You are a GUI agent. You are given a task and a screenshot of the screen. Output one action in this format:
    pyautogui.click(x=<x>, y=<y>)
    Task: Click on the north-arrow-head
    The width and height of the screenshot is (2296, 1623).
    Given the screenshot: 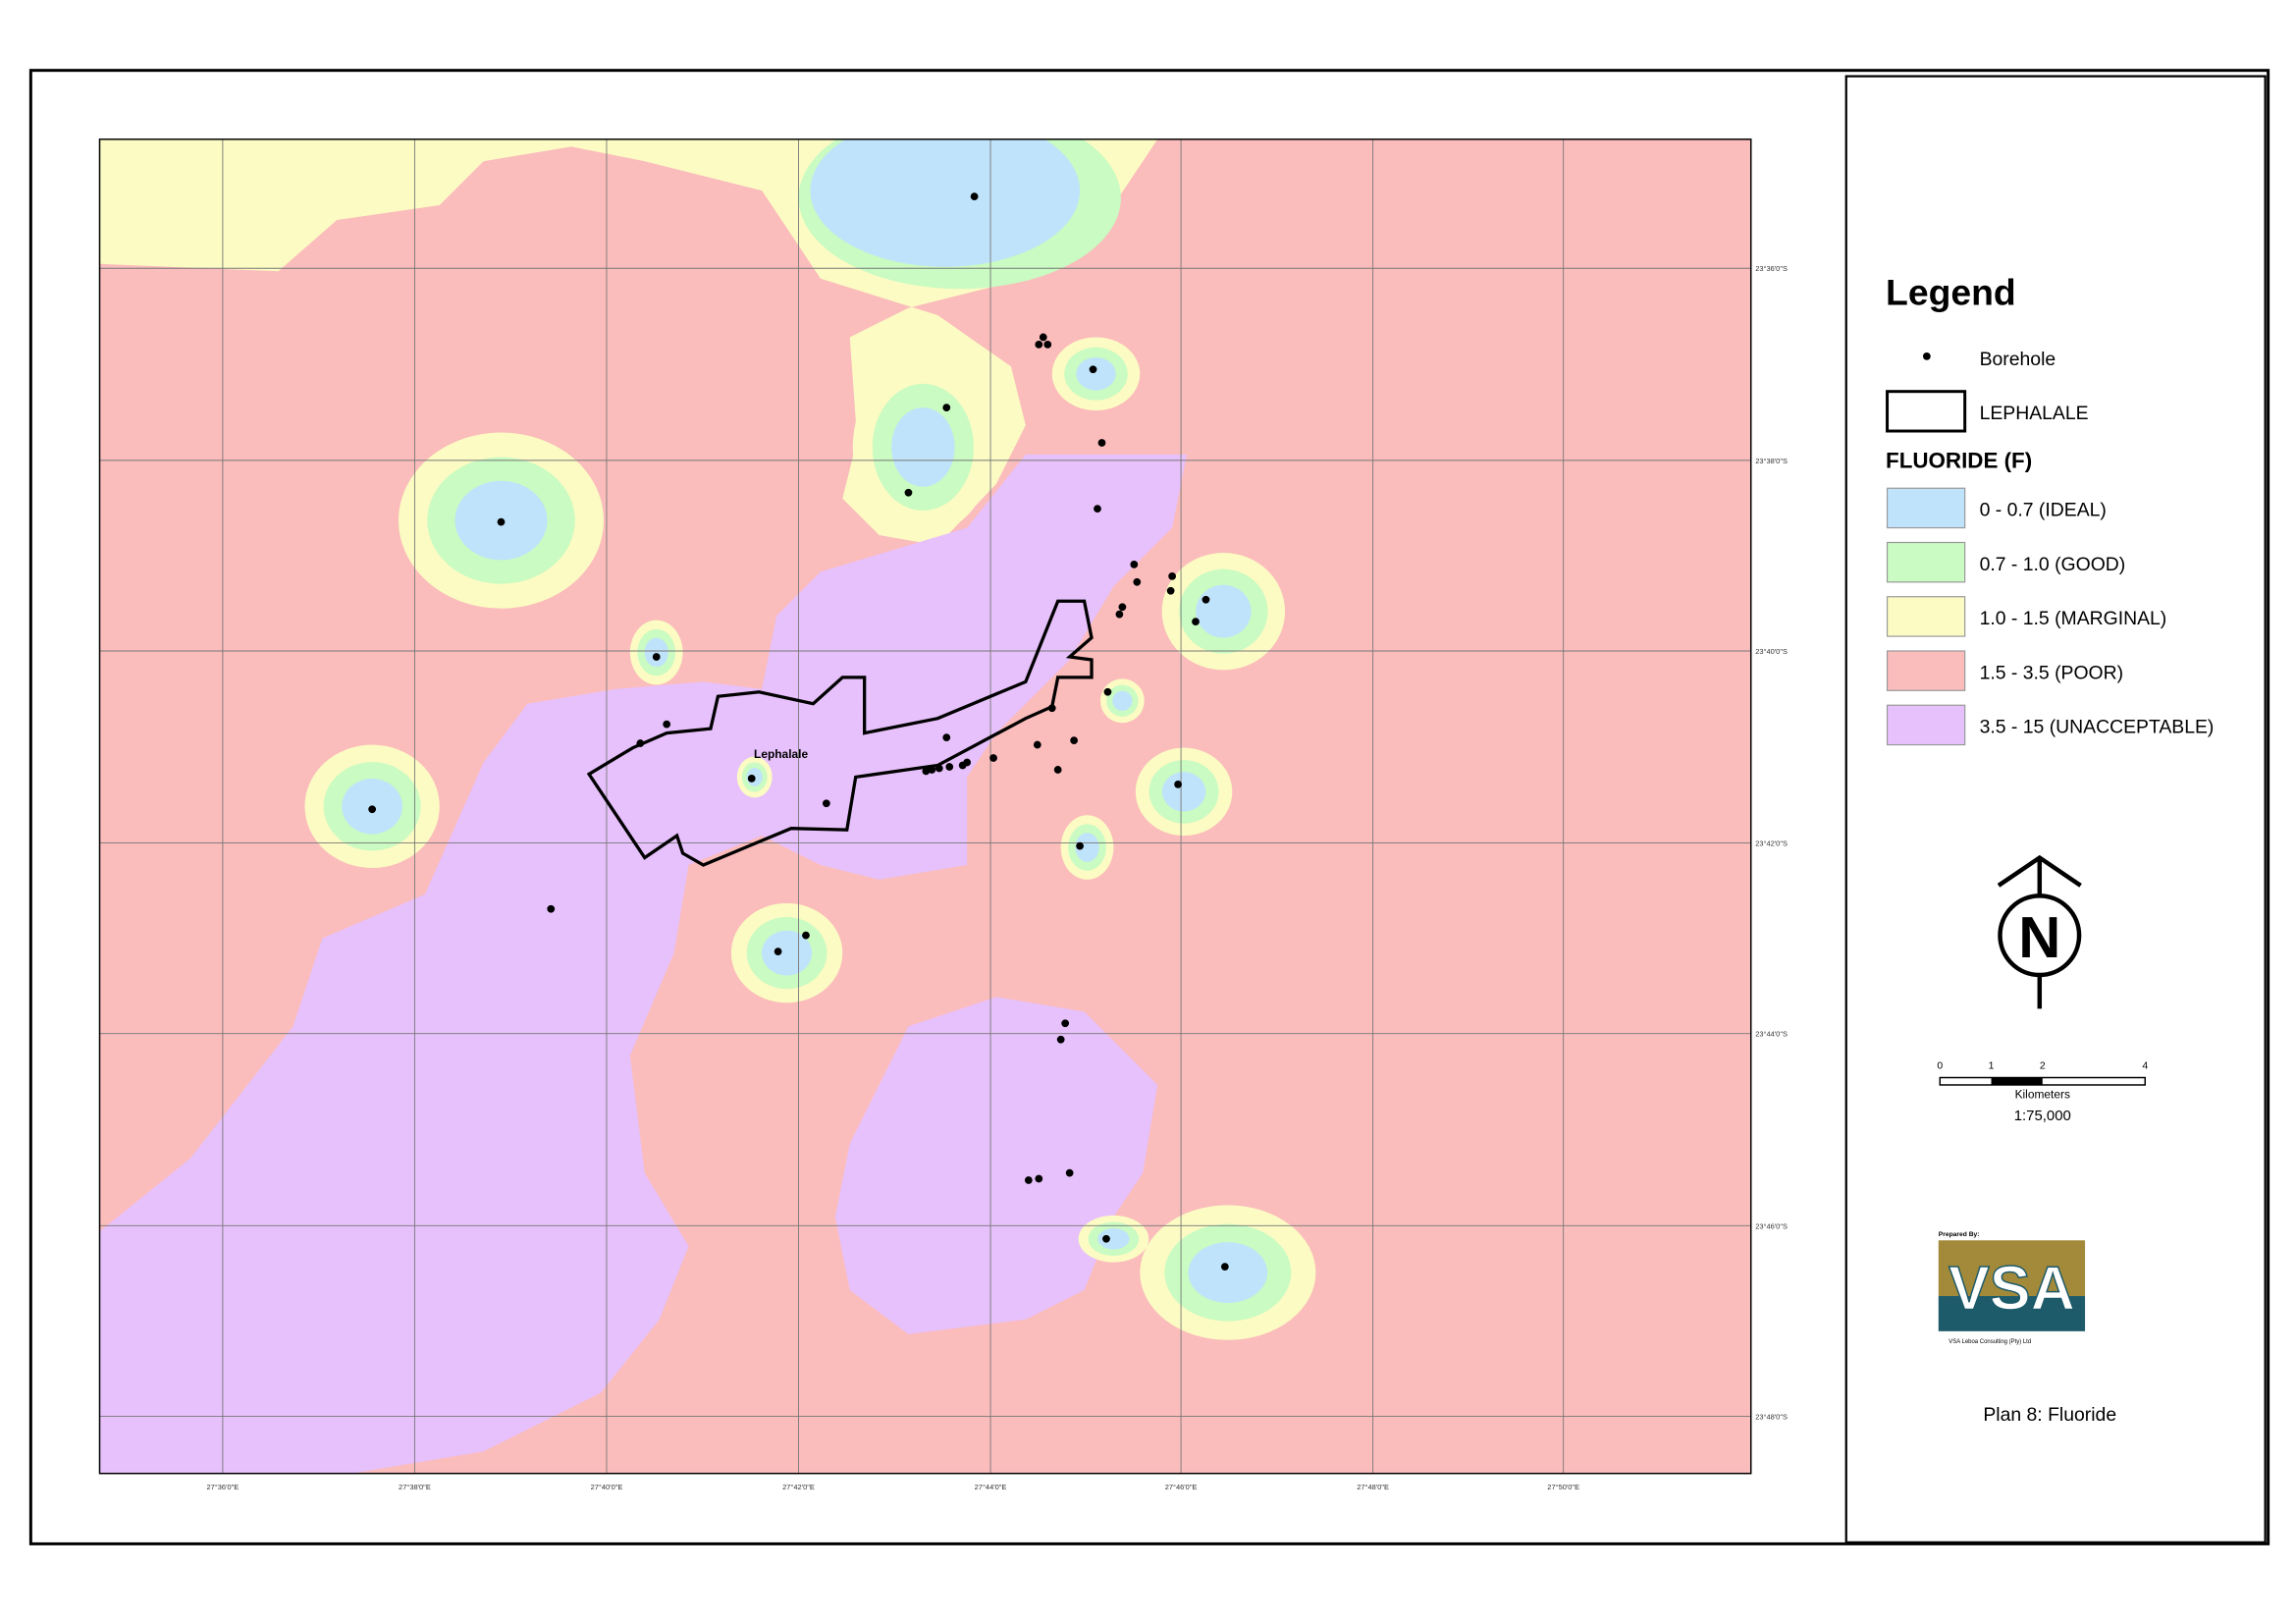 What is the action you would take?
    pyautogui.click(x=2040, y=871)
    